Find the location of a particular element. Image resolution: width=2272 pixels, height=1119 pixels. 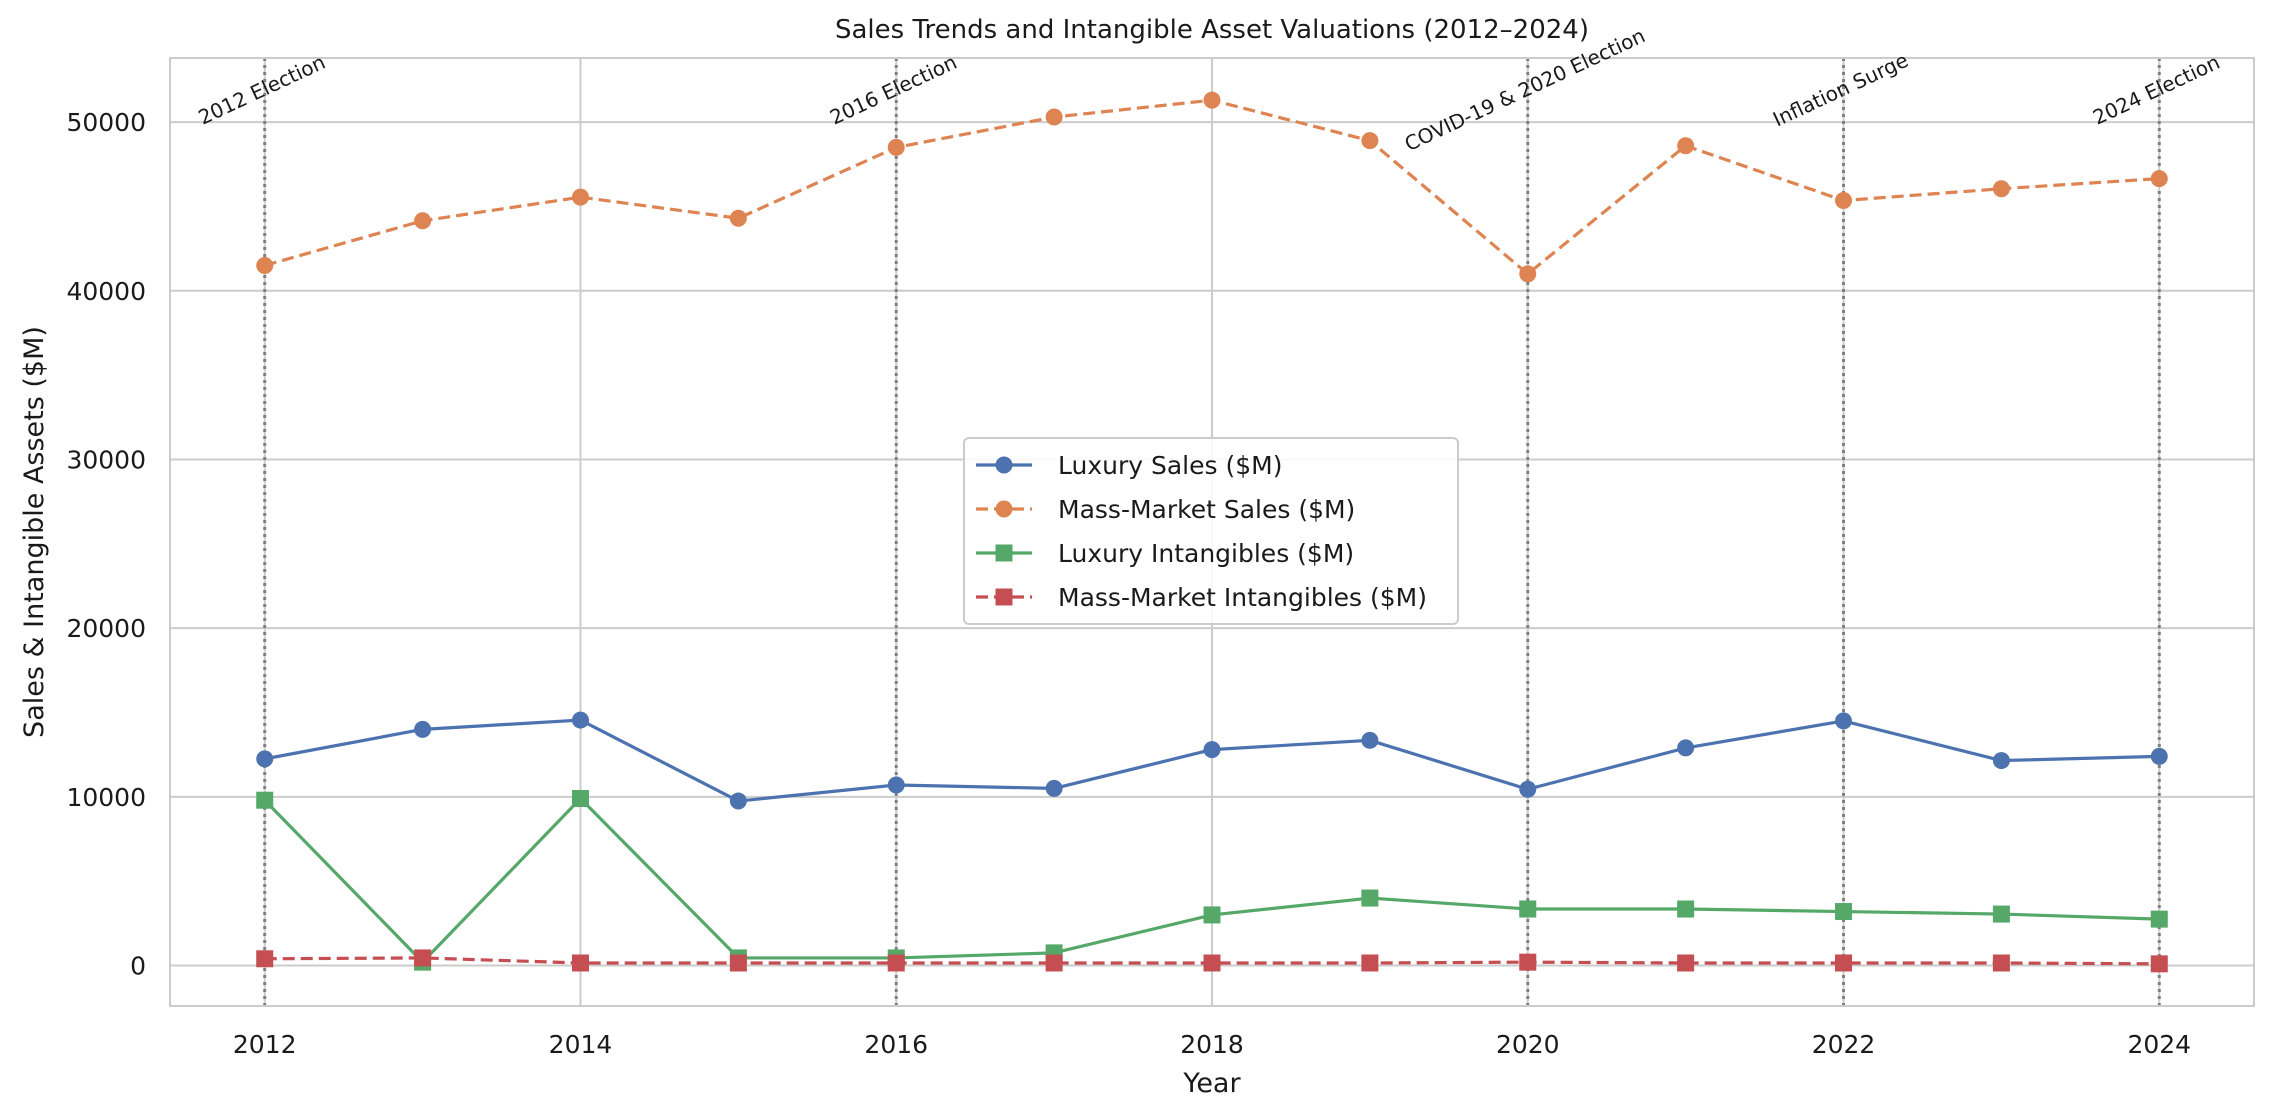

x-tick-label: 2018 is located at coordinates (1212, 1044).